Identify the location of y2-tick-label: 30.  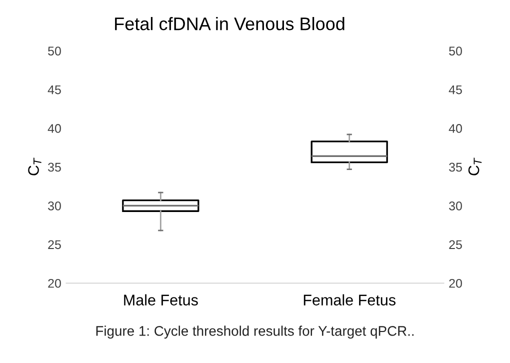
(455, 206).